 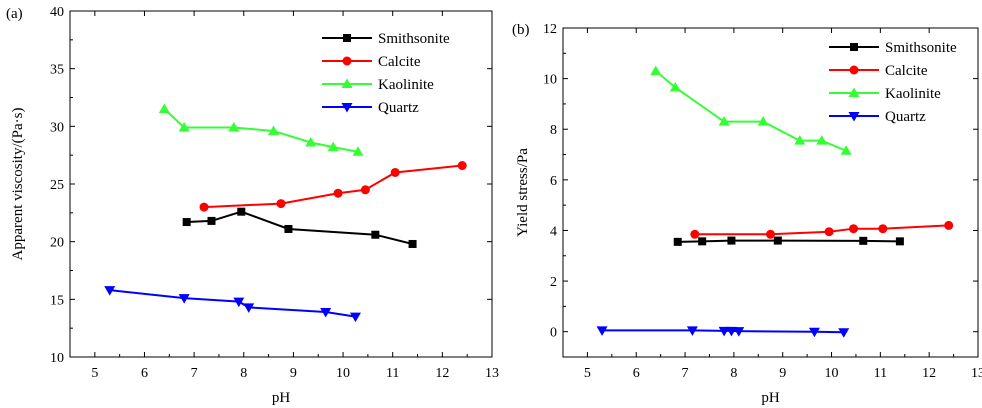 What do you see at coordinates (550, 29) in the screenshot?
I see `y-tick-label: 12` at bounding box center [550, 29].